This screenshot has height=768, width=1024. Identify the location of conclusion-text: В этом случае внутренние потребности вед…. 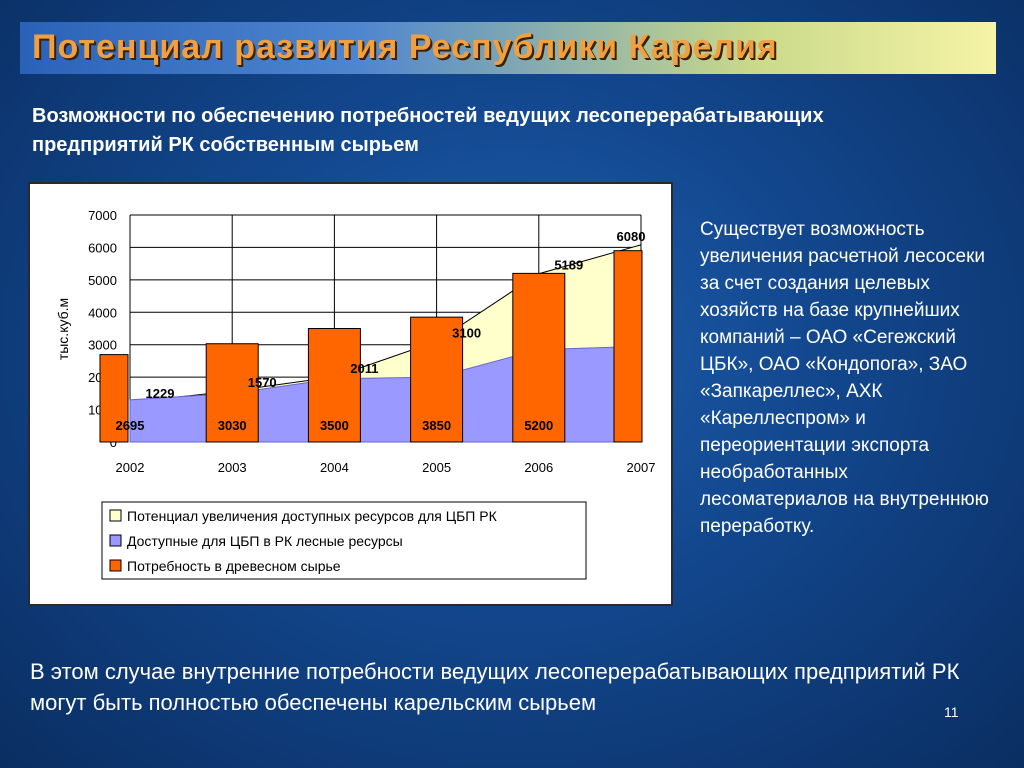
(495, 687).